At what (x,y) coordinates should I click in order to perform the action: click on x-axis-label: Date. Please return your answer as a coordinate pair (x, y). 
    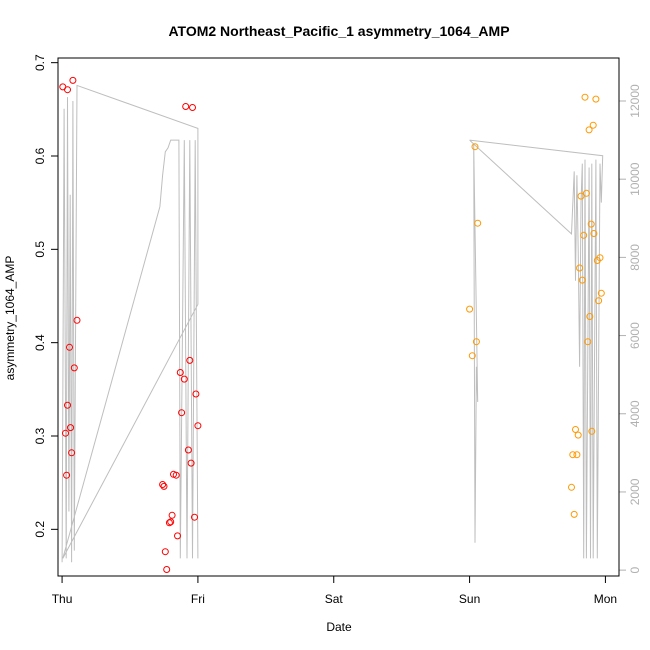
    Looking at the image, I should click on (339, 627).